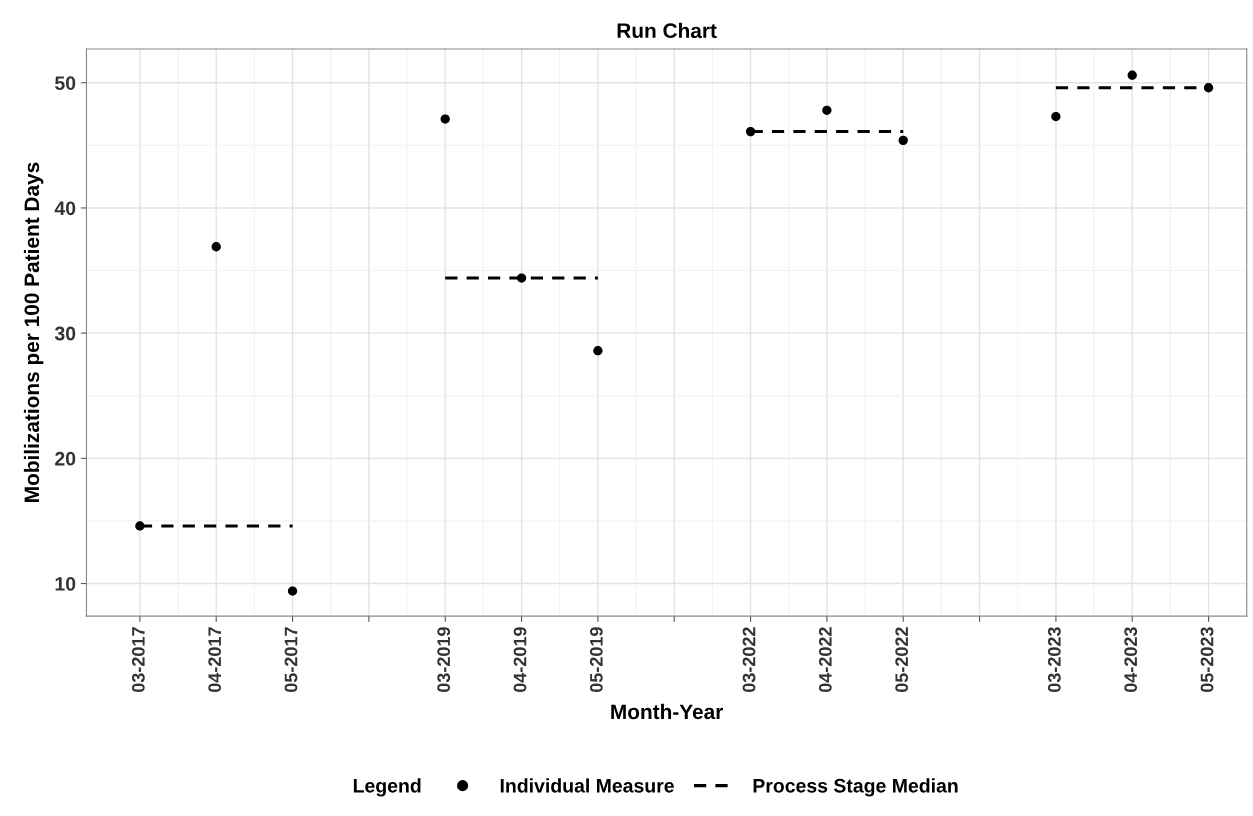 The height and width of the screenshot is (816, 1253). What do you see at coordinates (1131, 660) in the screenshot?
I see `x-tick-label: 04-2023` at bounding box center [1131, 660].